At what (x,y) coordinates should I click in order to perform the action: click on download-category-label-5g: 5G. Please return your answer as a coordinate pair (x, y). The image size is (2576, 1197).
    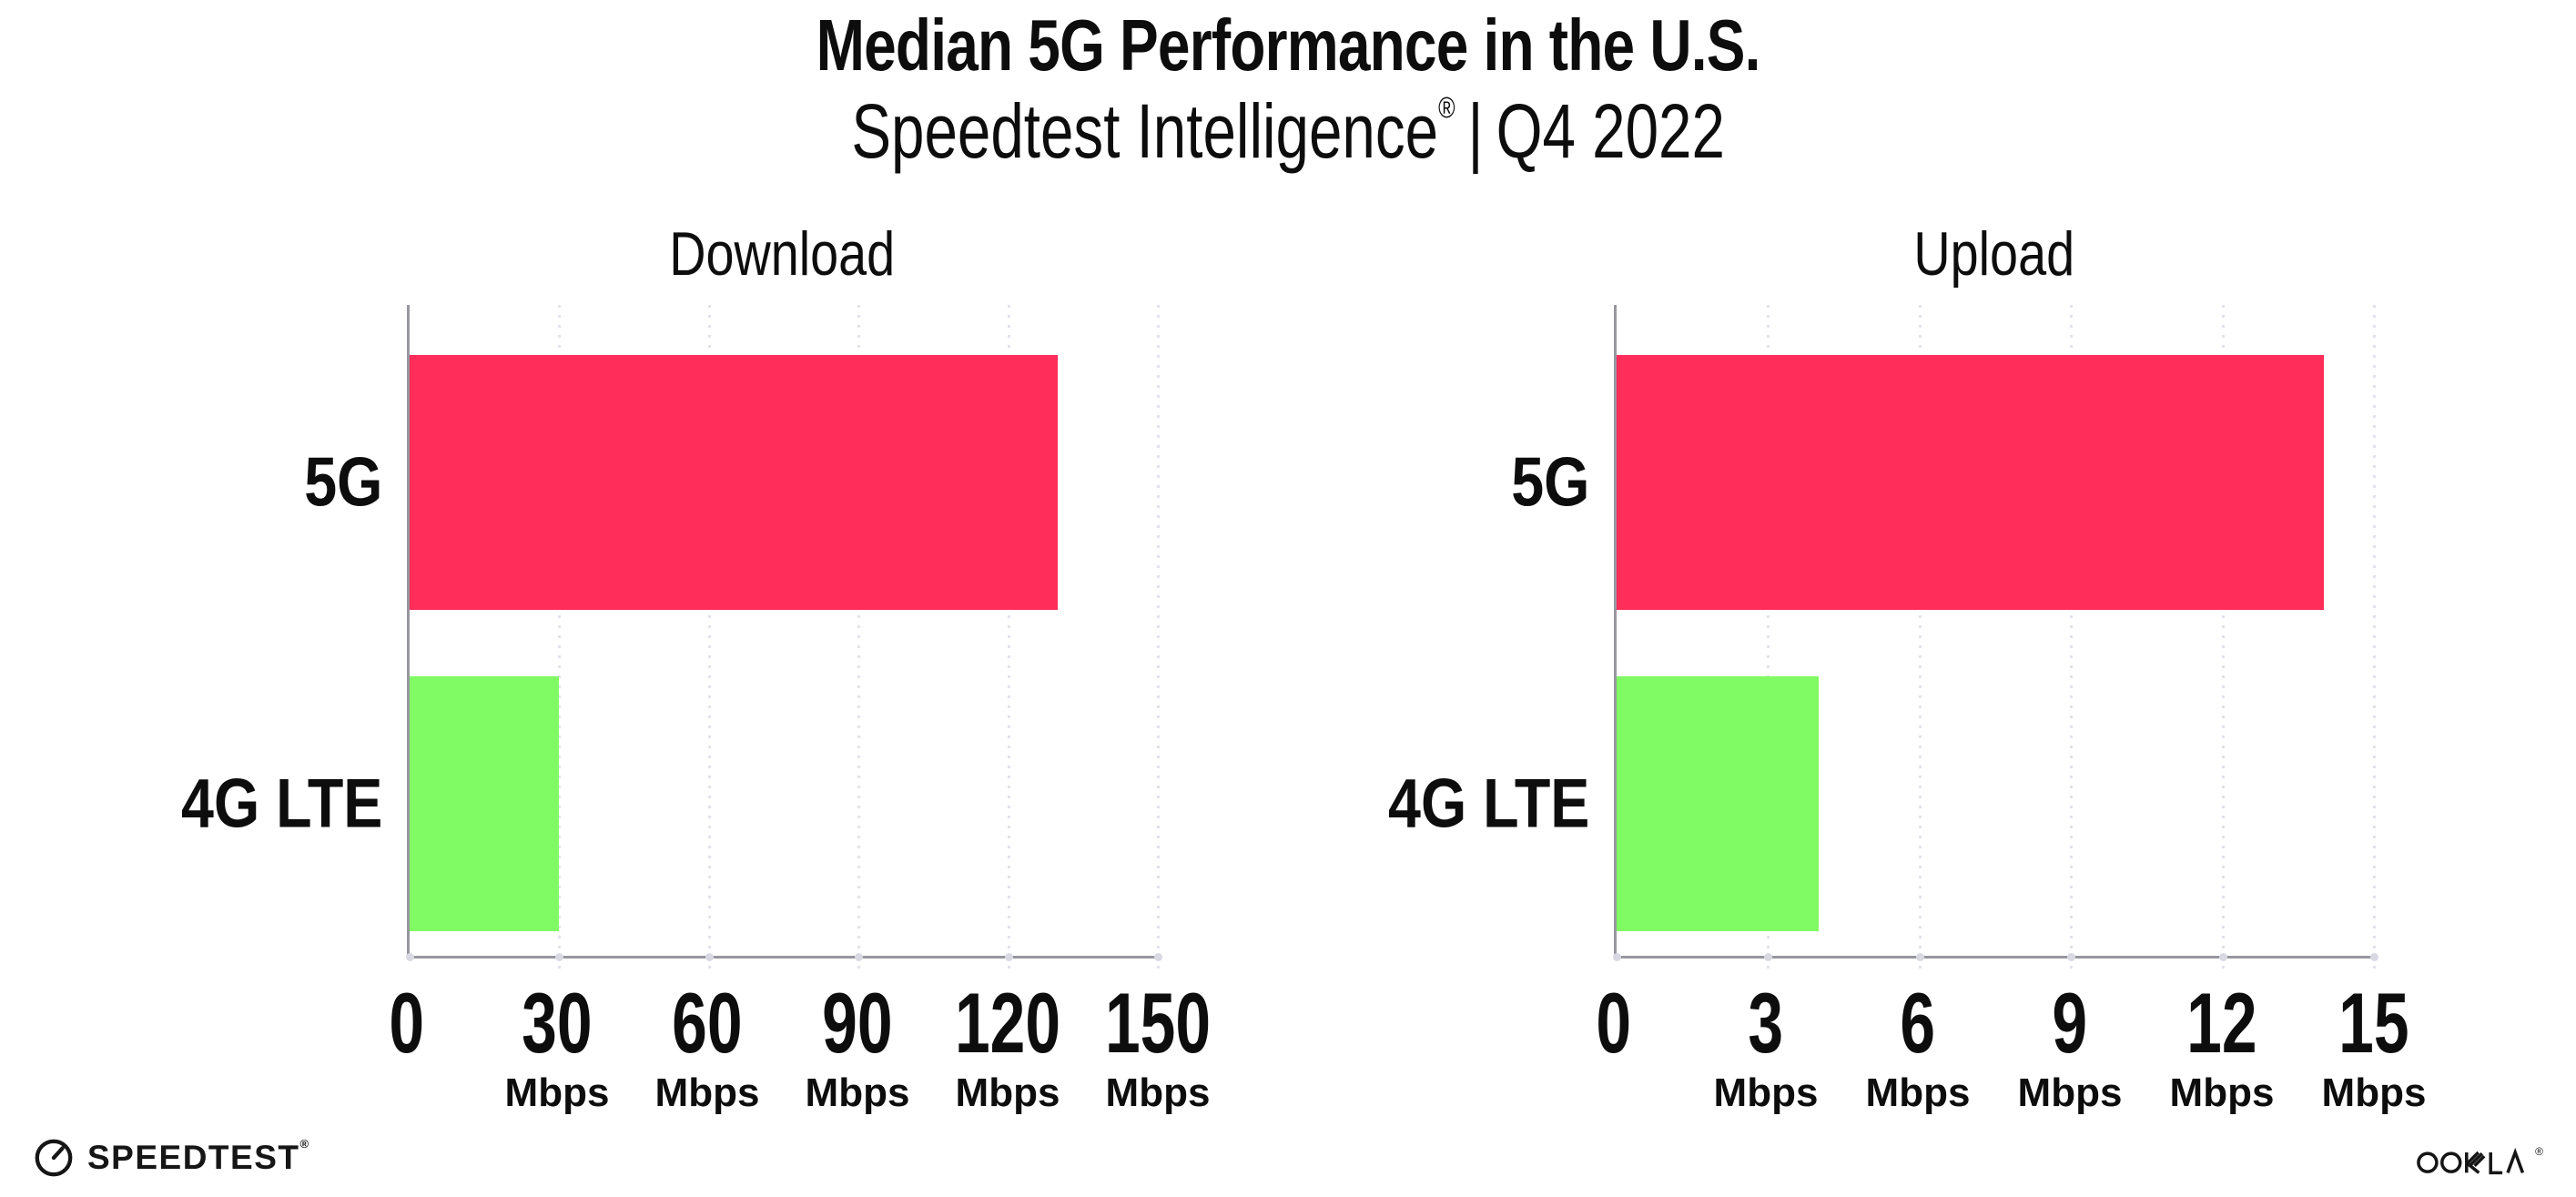
    Looking at the image, I should click on (342, 483).